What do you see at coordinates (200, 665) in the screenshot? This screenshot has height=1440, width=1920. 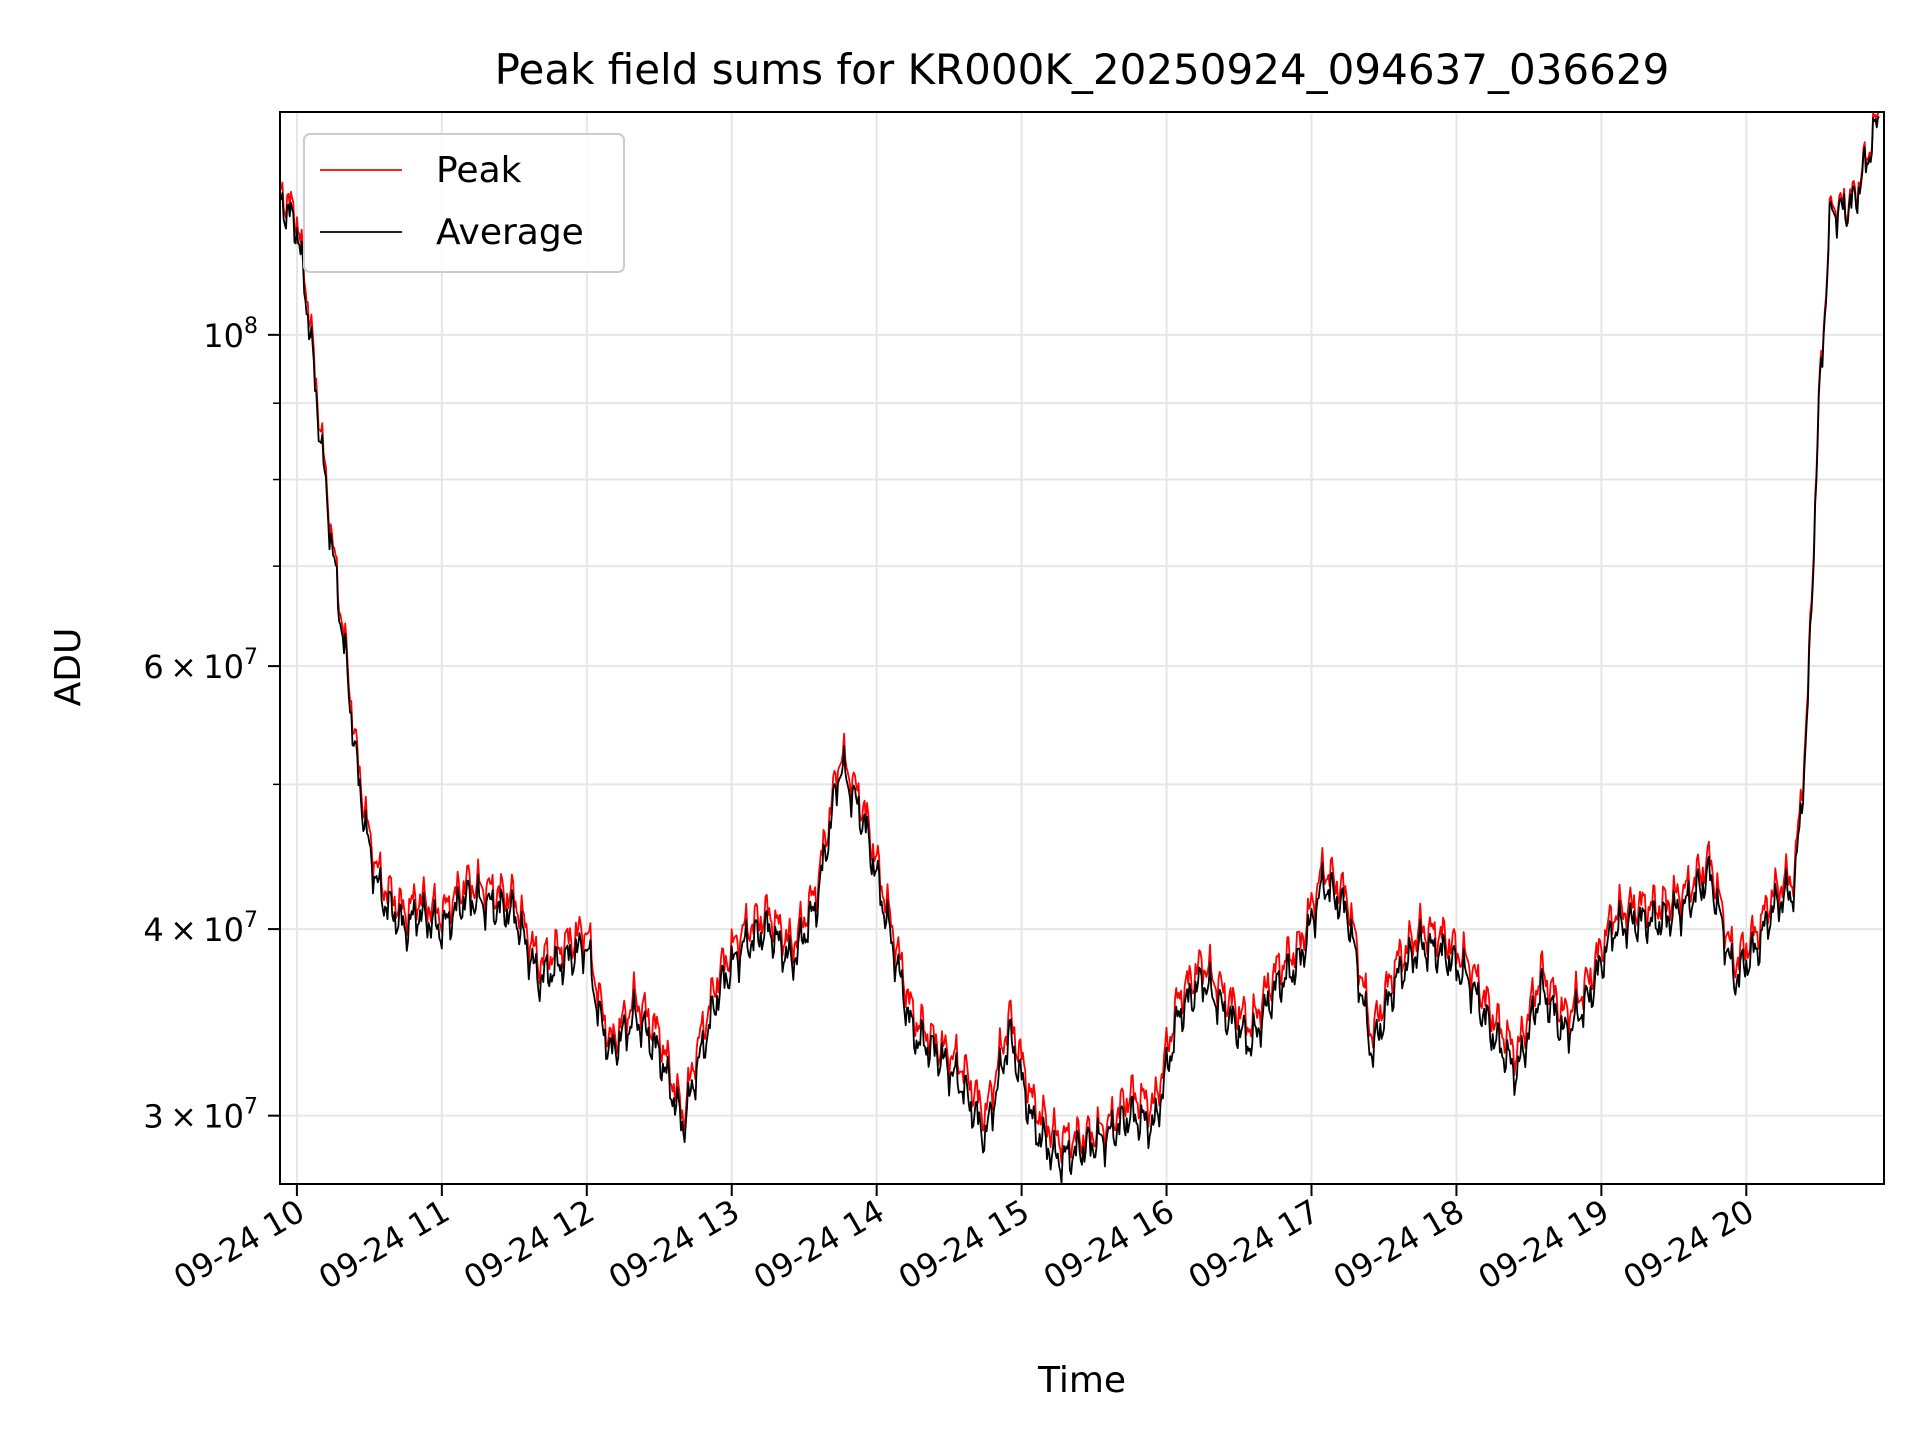 I see `y-tick-label: 6 × 107` at bounding box center [200, 665].